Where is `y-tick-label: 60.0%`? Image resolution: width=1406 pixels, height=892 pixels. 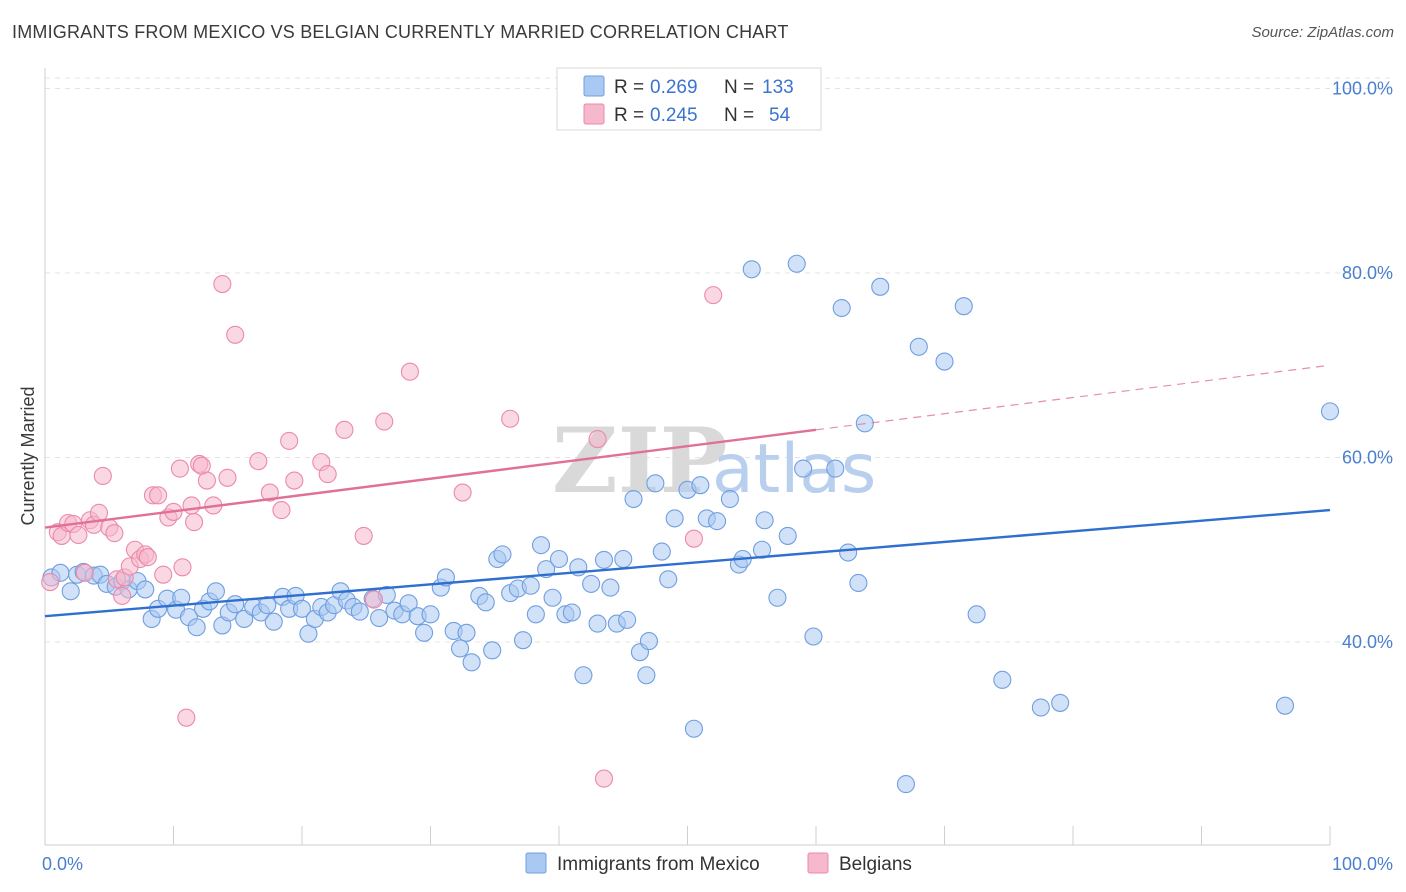
y-tick-label: 60.0% is located at coordinates (1367, 458).